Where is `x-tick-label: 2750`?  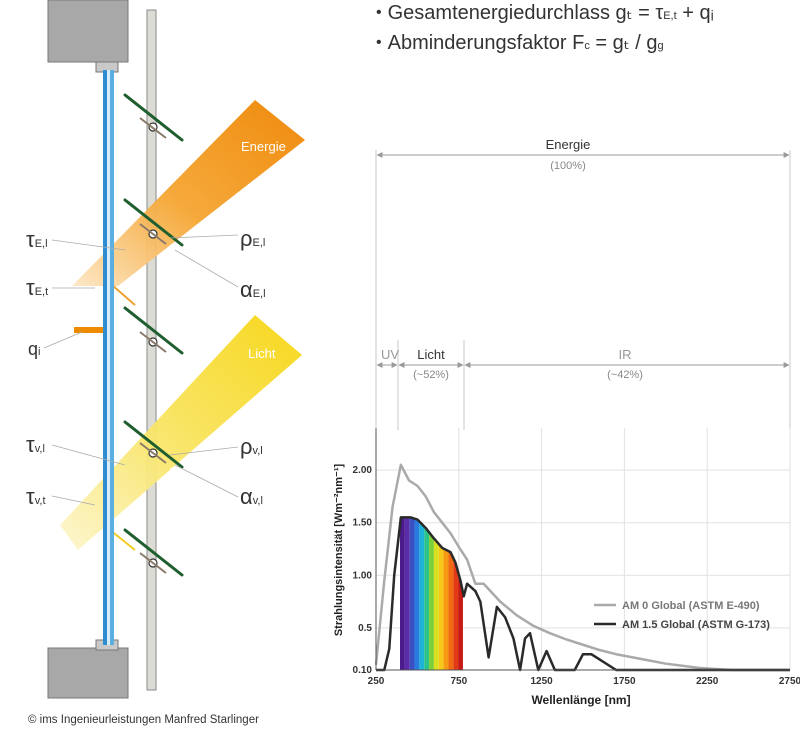
x-tick-label: 2750 is located at coordinates (789, 681).